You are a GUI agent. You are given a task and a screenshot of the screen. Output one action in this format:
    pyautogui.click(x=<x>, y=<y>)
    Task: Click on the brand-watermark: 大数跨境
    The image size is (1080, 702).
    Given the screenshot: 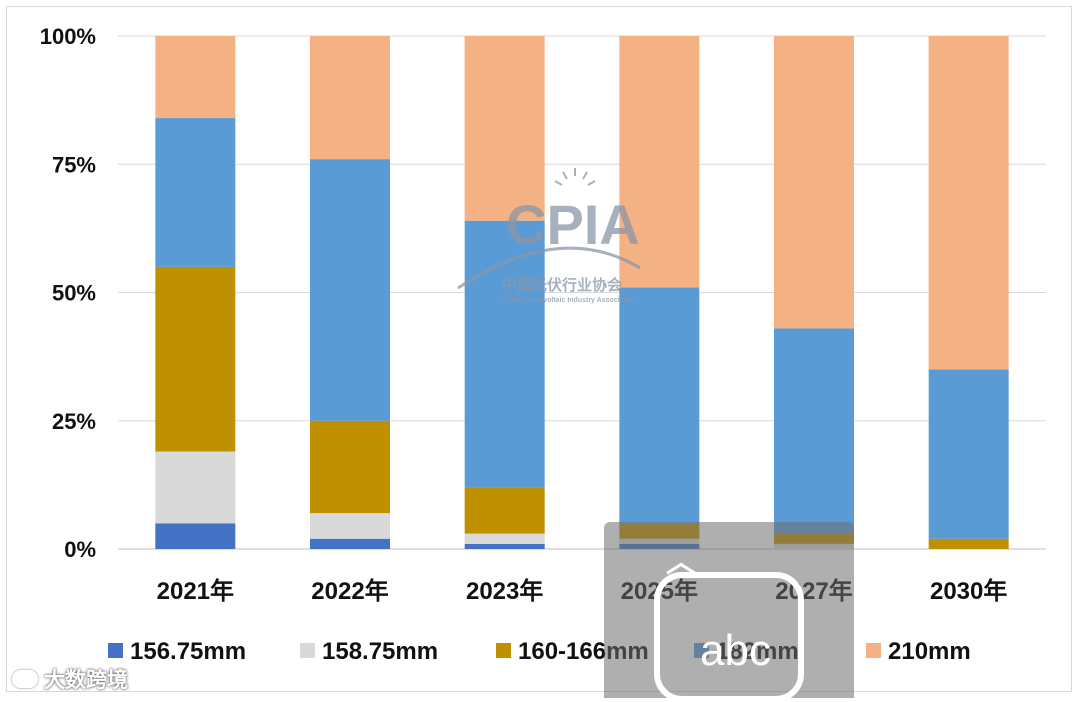 What is the action you would take?
    pyautogui.click(x=70, y=679)
    